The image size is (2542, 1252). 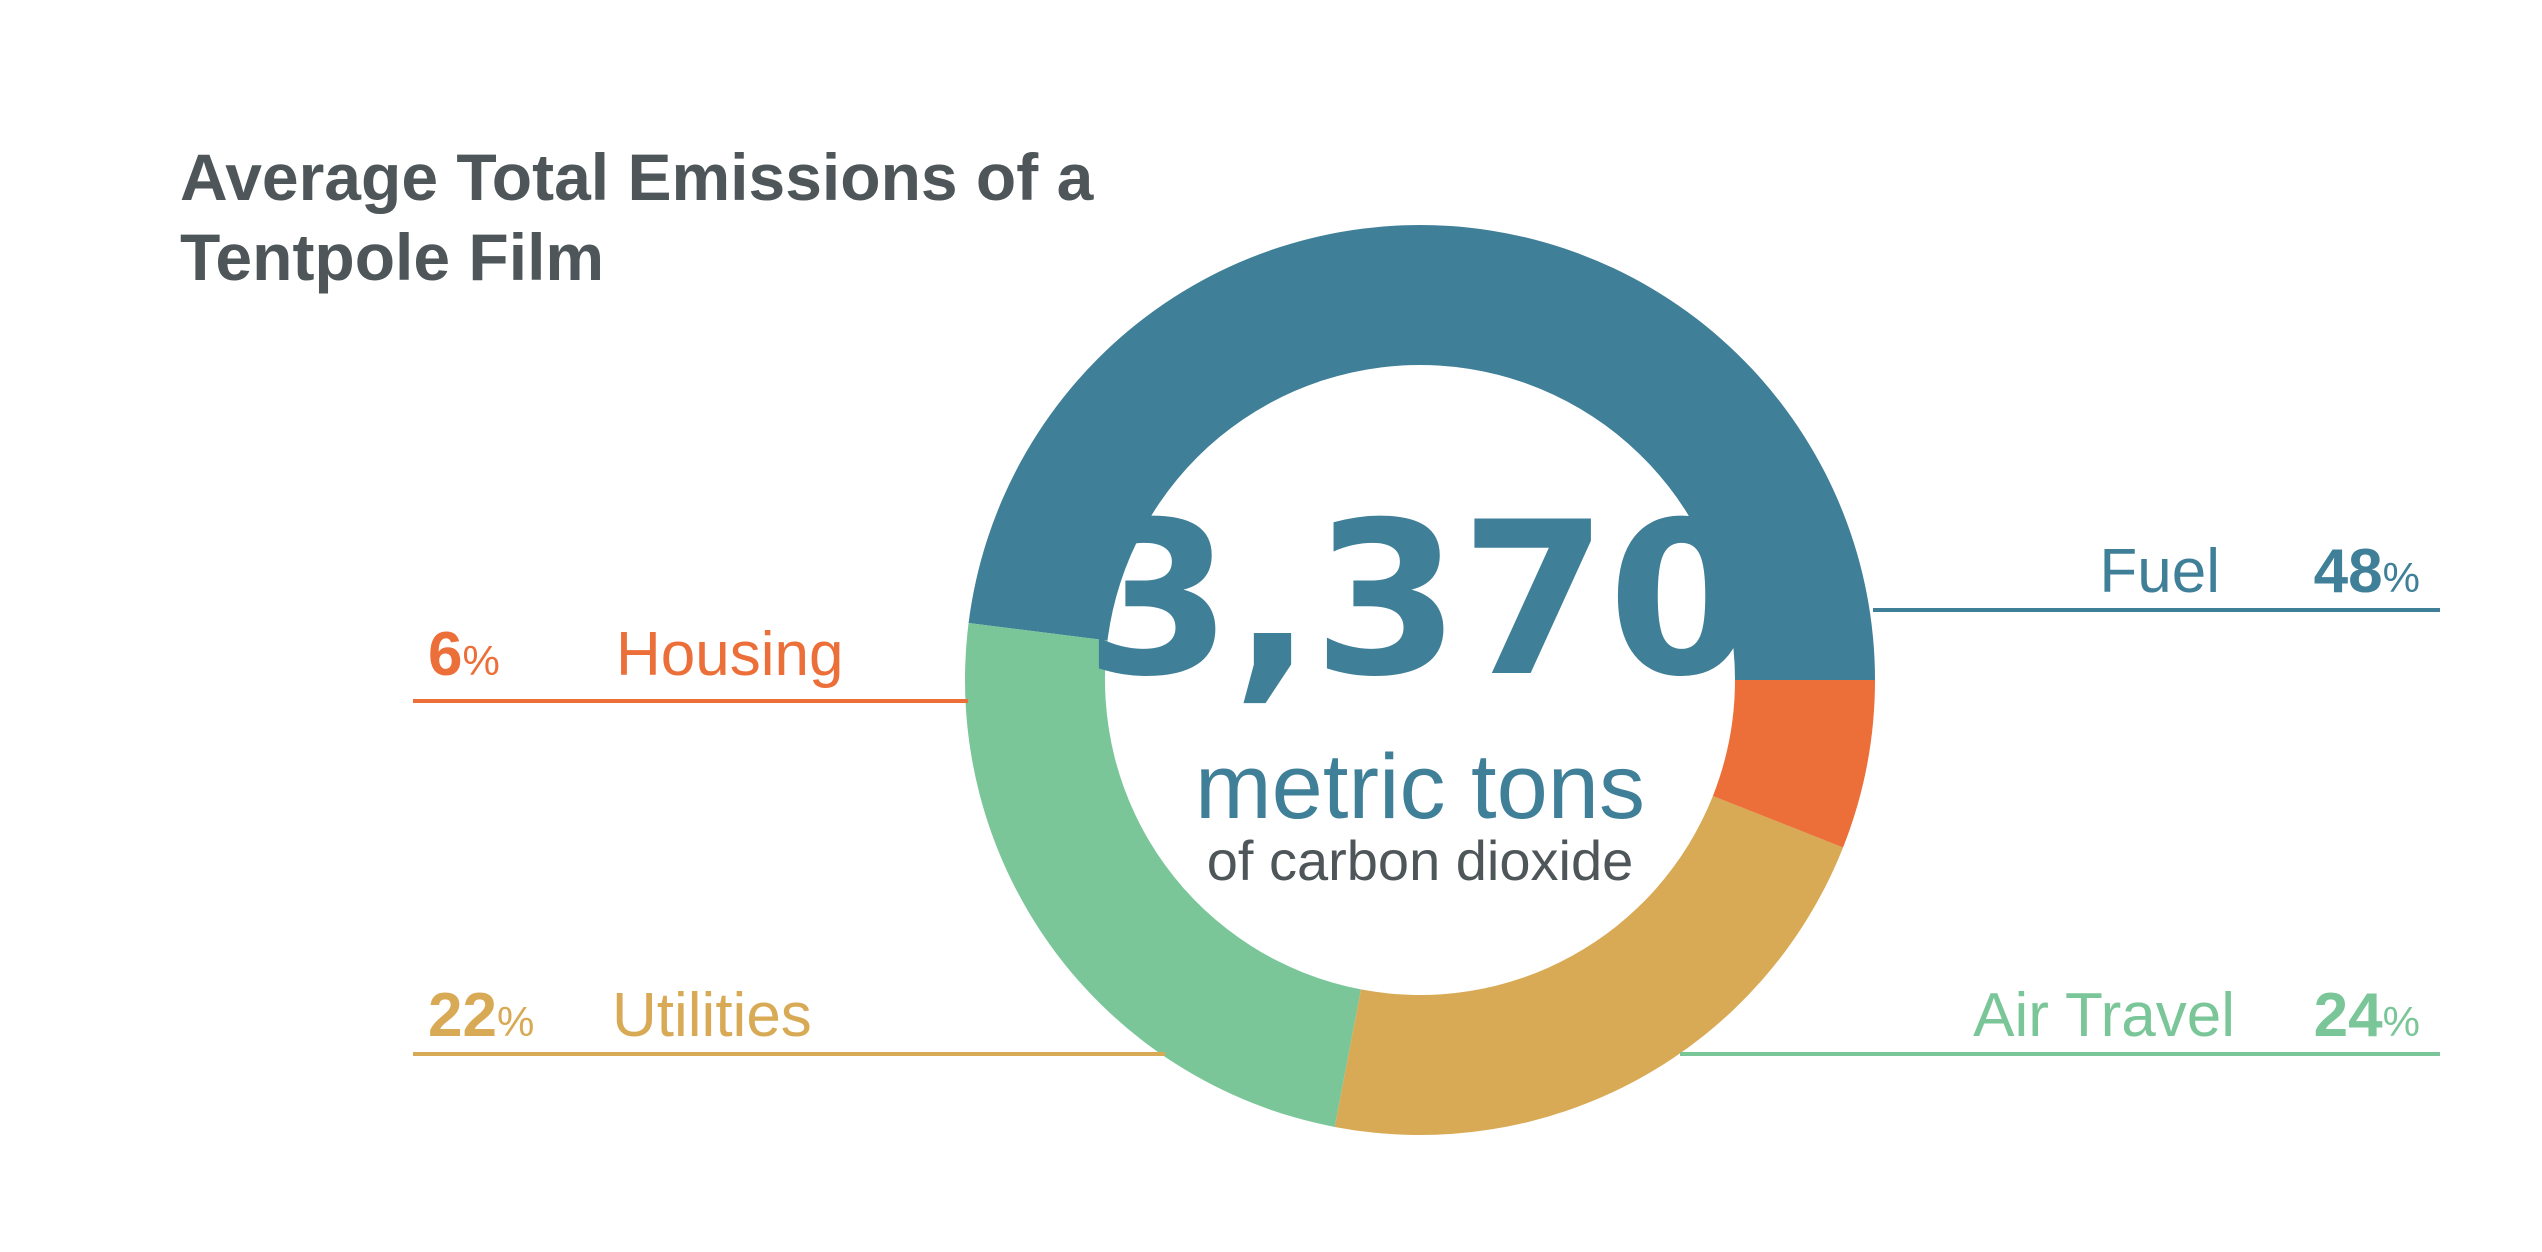 I want to click on percent-symbol-air-travel: %, so click(x=2401, y=1021).